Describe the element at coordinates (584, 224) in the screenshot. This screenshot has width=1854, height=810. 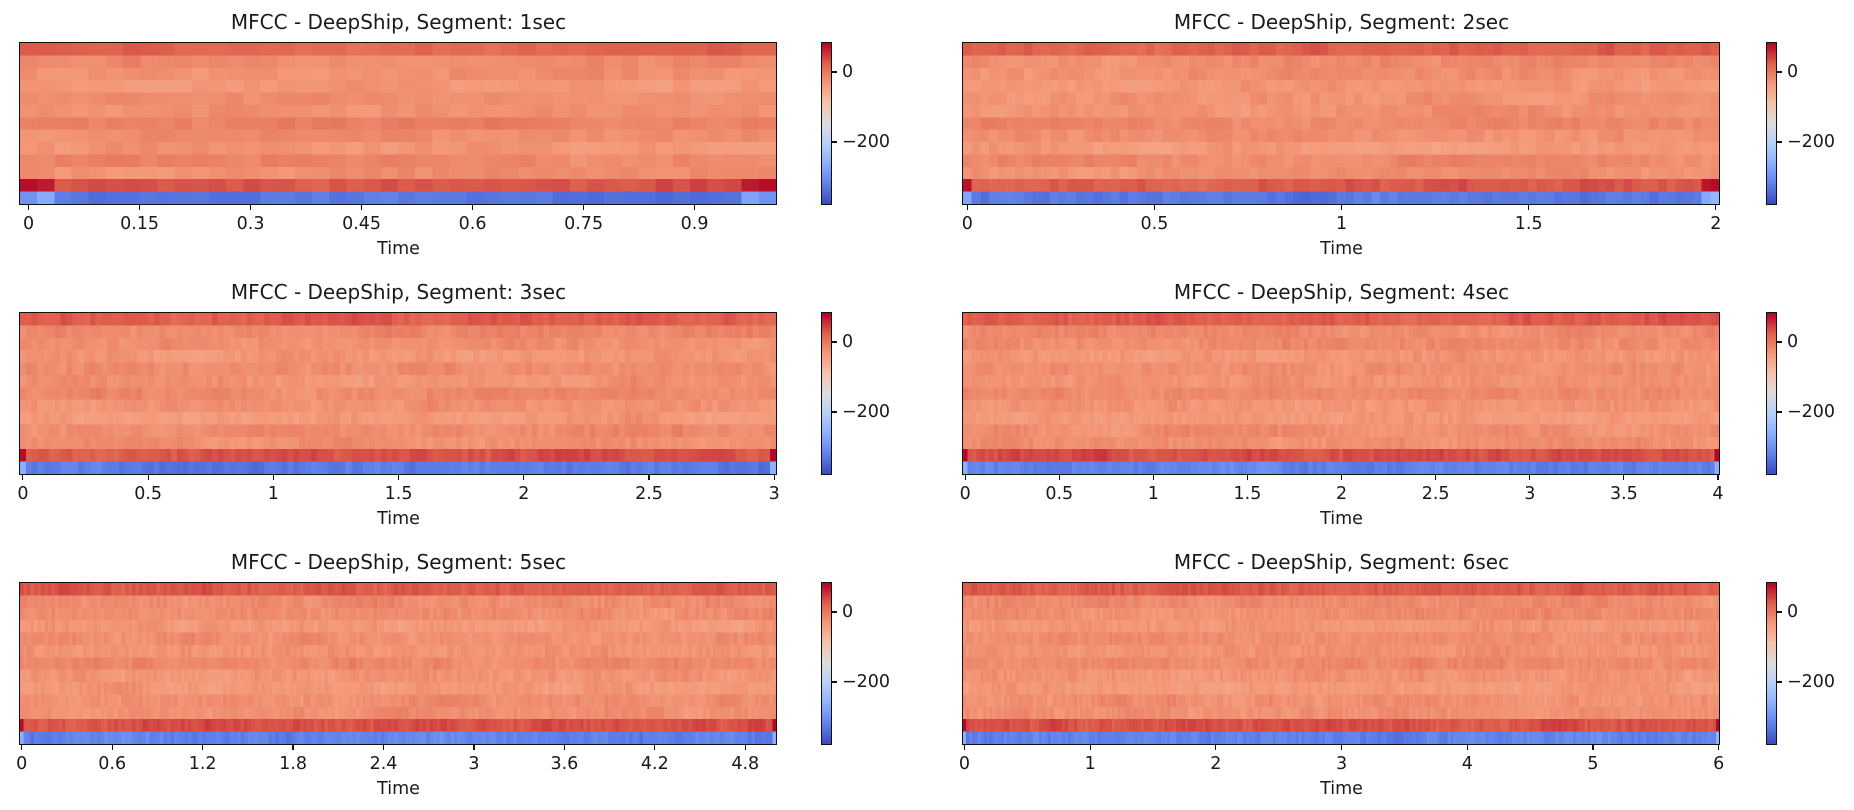
I see `x-tick-label: 0.75` at that location.